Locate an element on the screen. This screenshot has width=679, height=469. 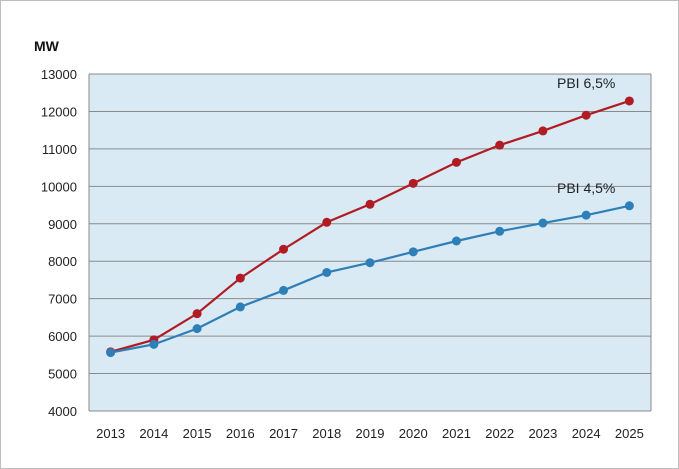
x-tick-label-2018: 2018 is located at coordinates (326, 433).